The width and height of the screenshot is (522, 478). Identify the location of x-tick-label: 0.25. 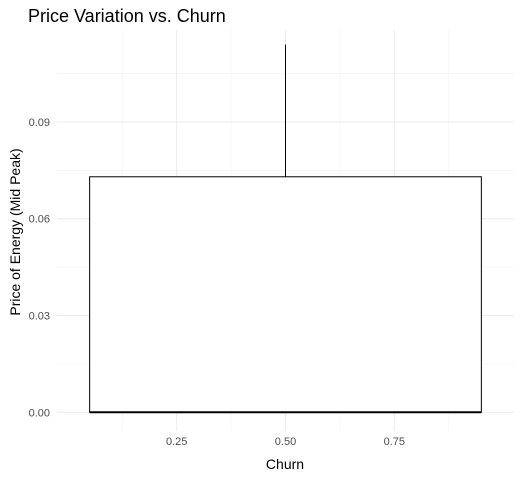
(176, 442).